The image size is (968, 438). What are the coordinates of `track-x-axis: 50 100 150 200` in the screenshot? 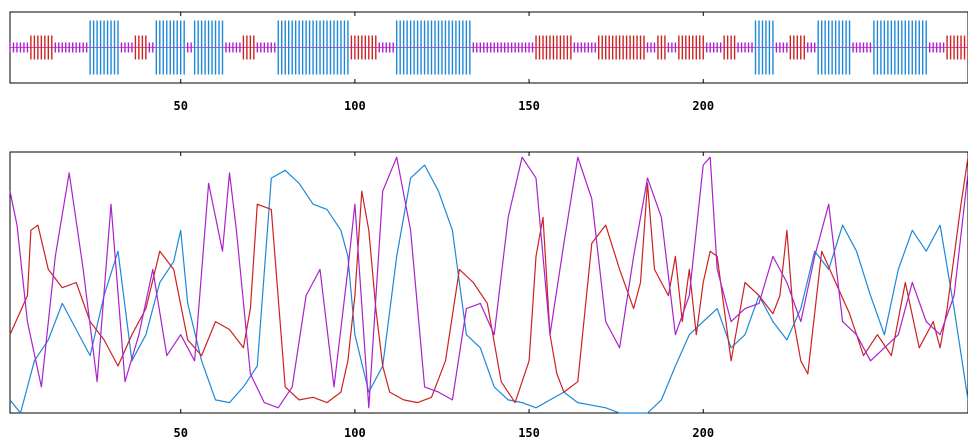 It's located at (443, 62).